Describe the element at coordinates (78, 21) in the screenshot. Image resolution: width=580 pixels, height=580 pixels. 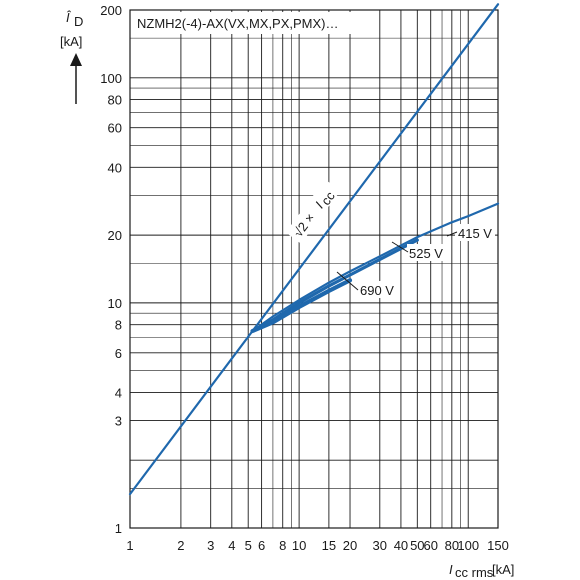
I see `y-axis-subscript: D` at that location.